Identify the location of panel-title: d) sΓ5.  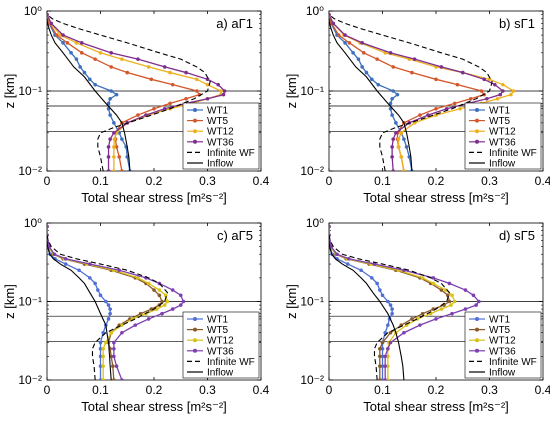
(517, 235).